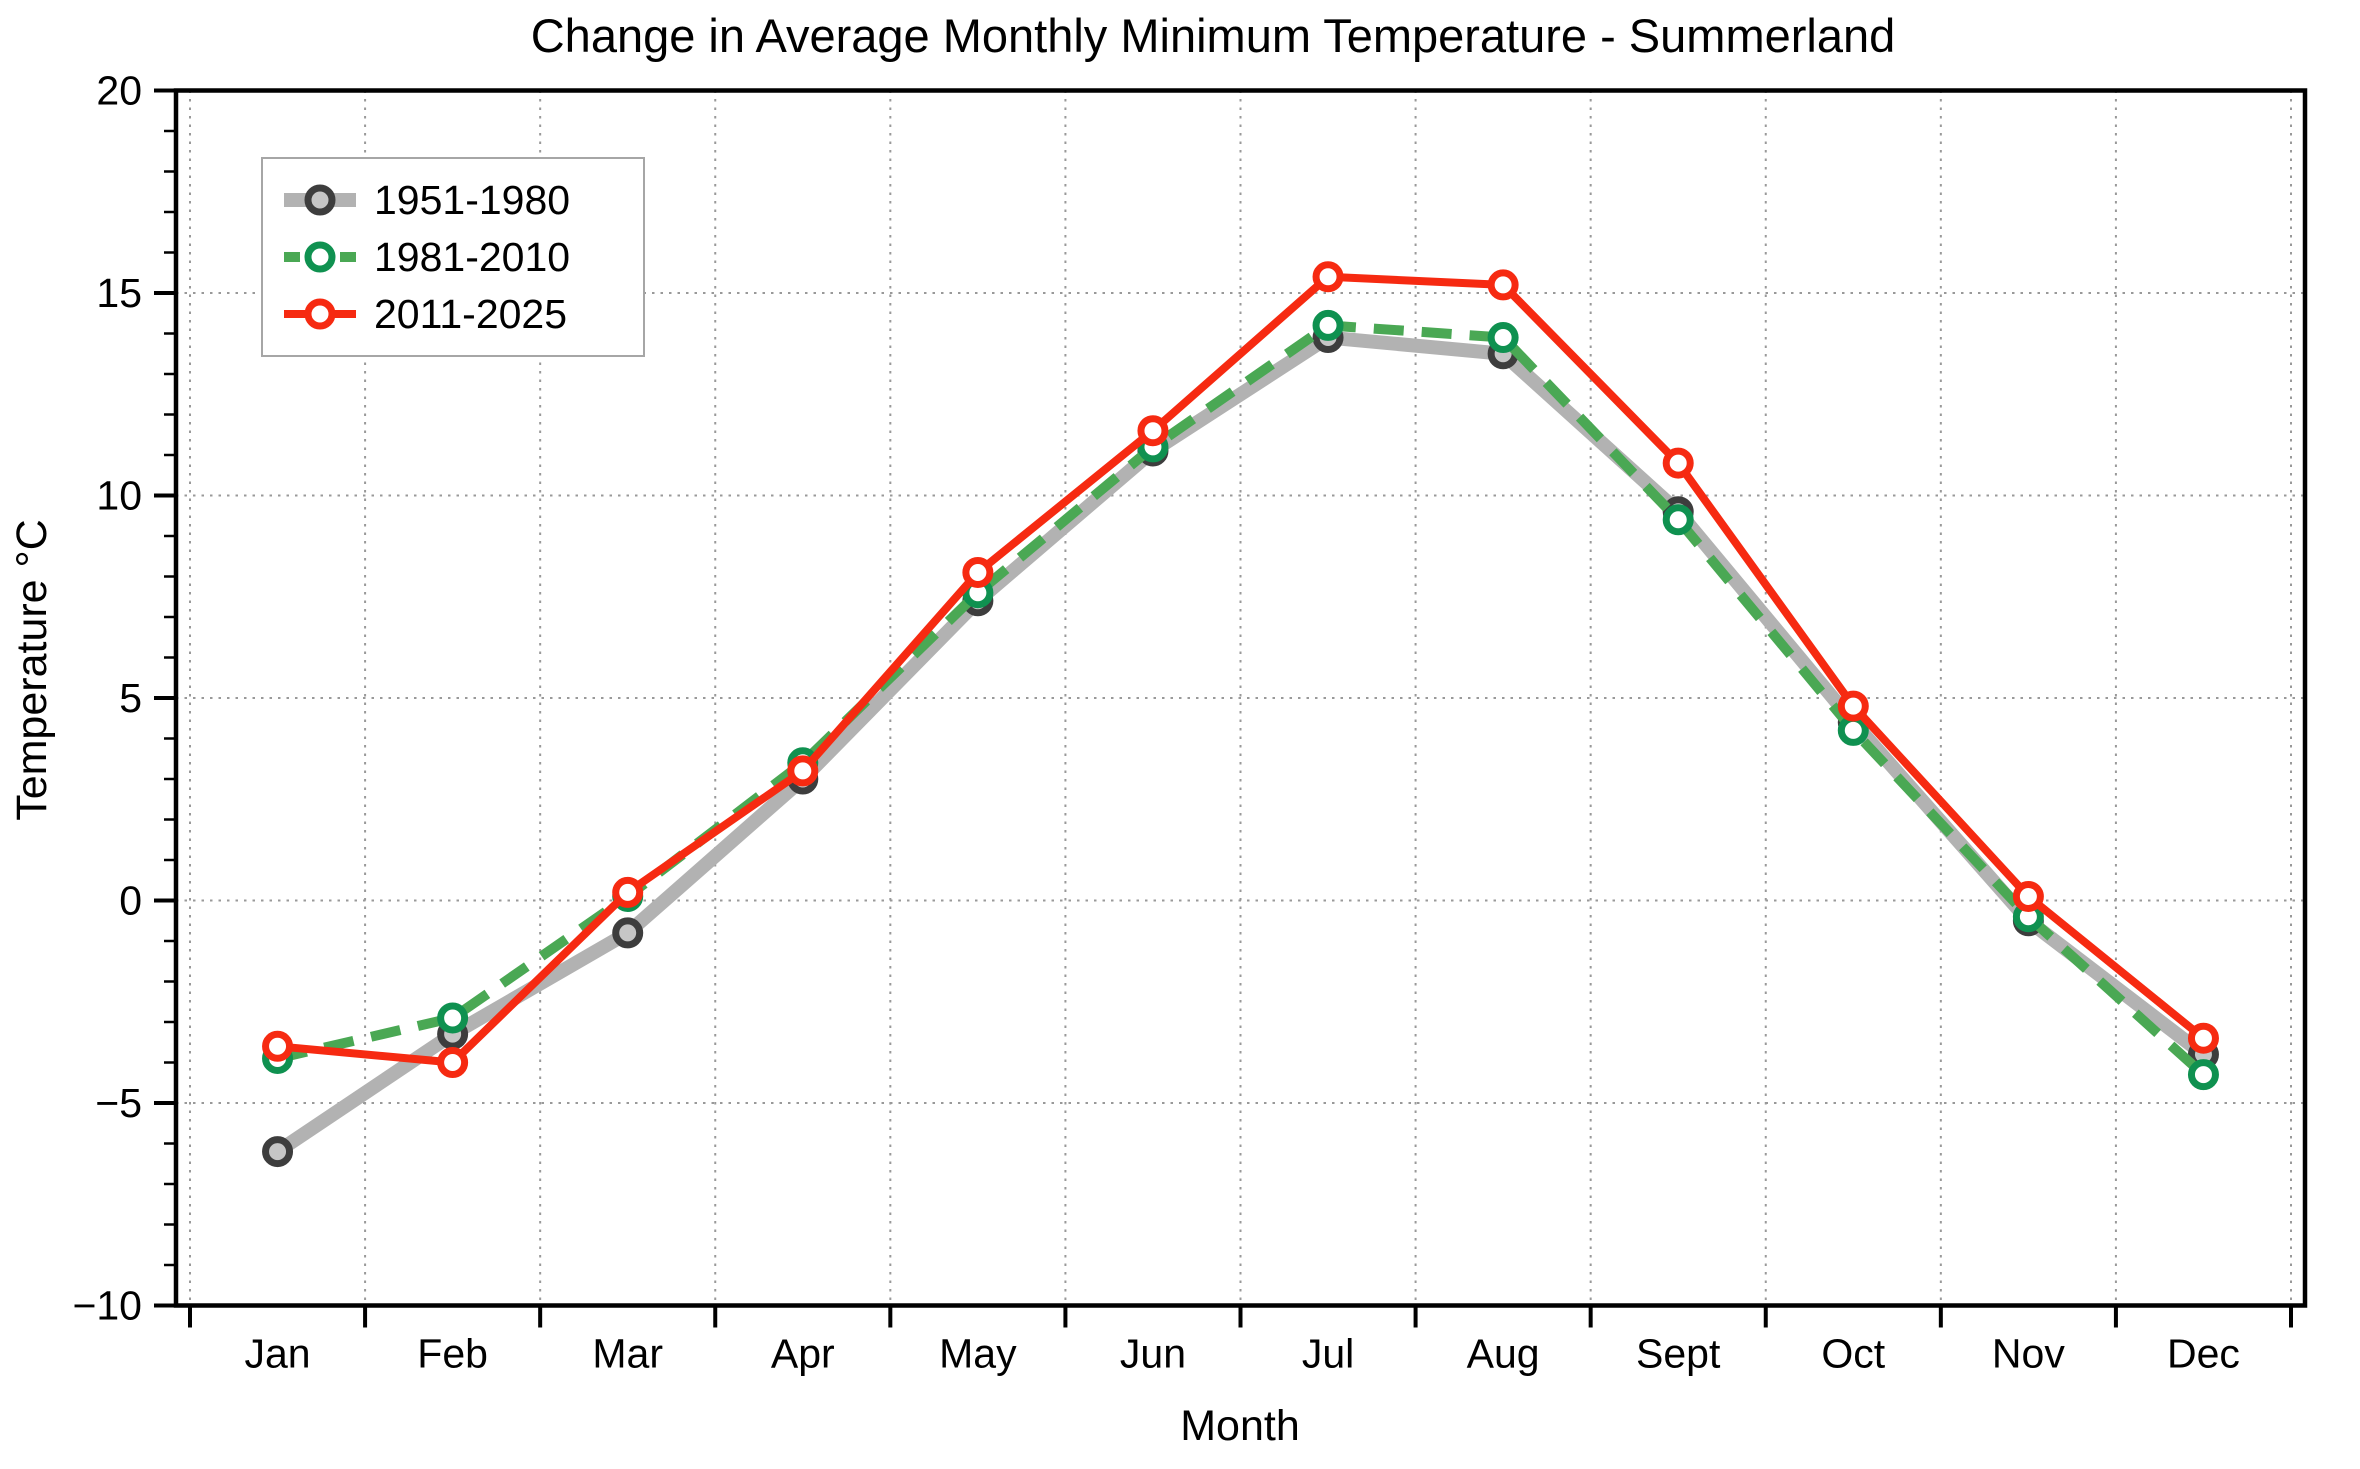 This screenshot has width=2360, height=1469. I want to click on legend-sample-marker-2011-2025, so click(320, 314).